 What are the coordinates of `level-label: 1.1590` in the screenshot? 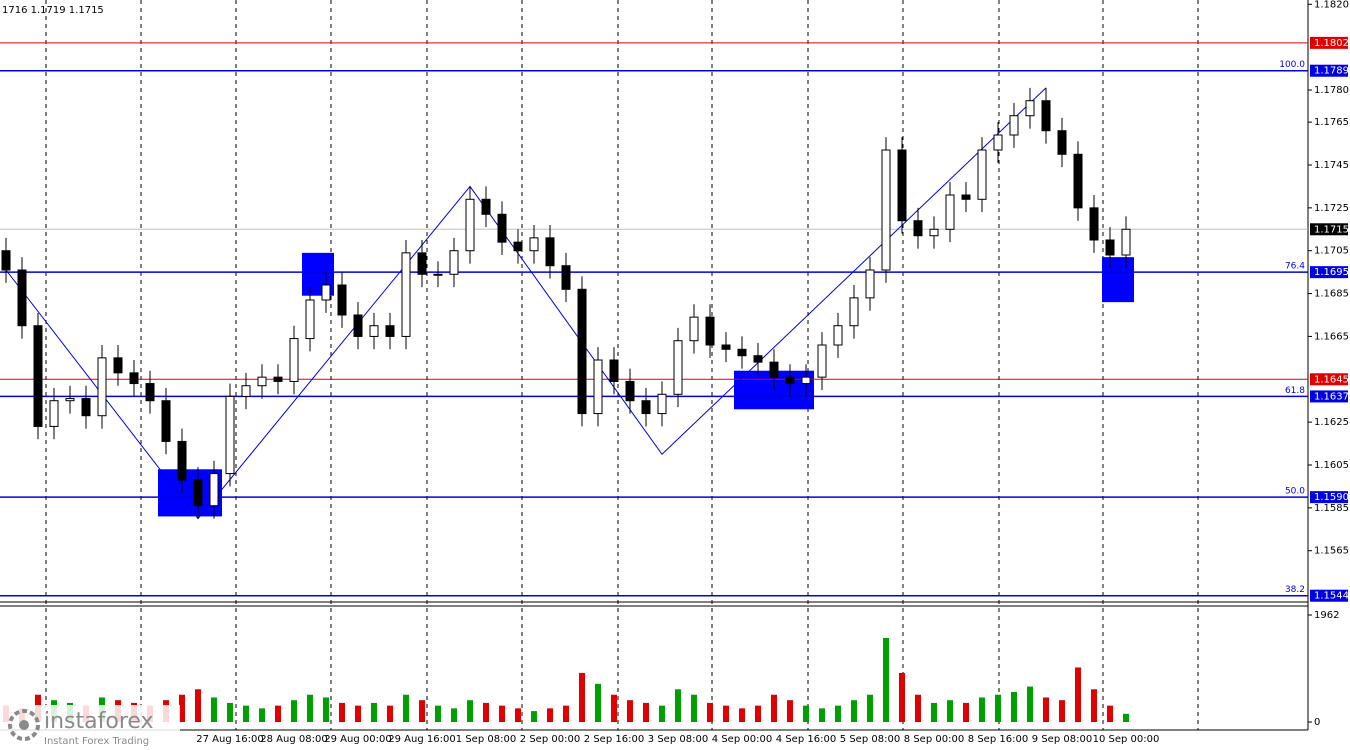 It's located at (1331, 497).